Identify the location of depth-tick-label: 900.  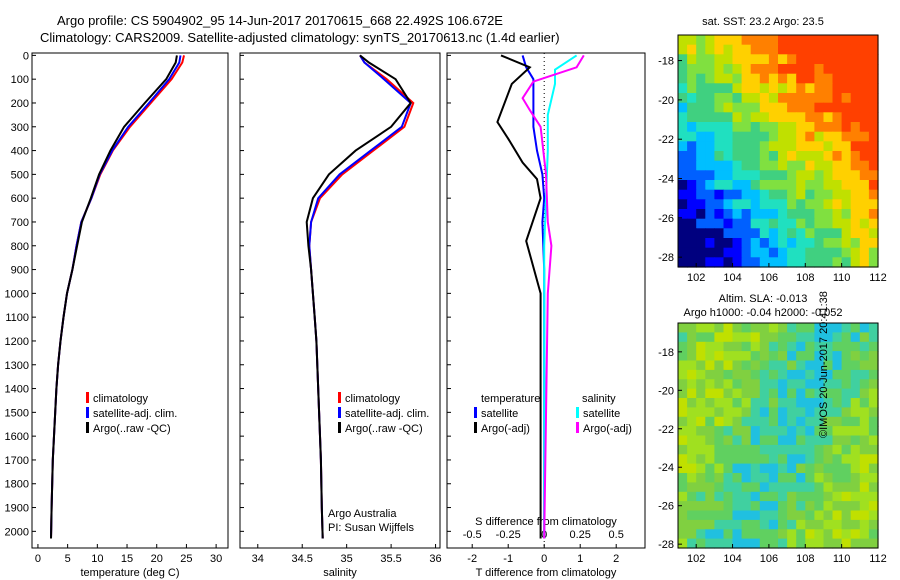
(20, 271).